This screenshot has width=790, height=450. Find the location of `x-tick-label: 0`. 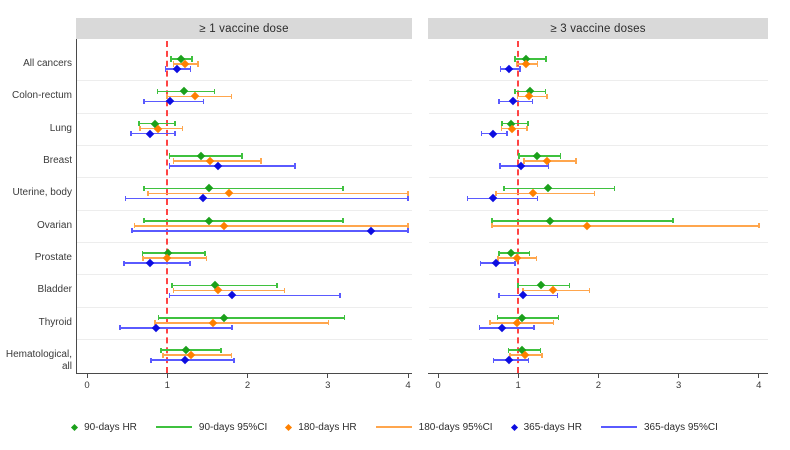

x-tick-label: 0 is located at coordinates (438, 385).